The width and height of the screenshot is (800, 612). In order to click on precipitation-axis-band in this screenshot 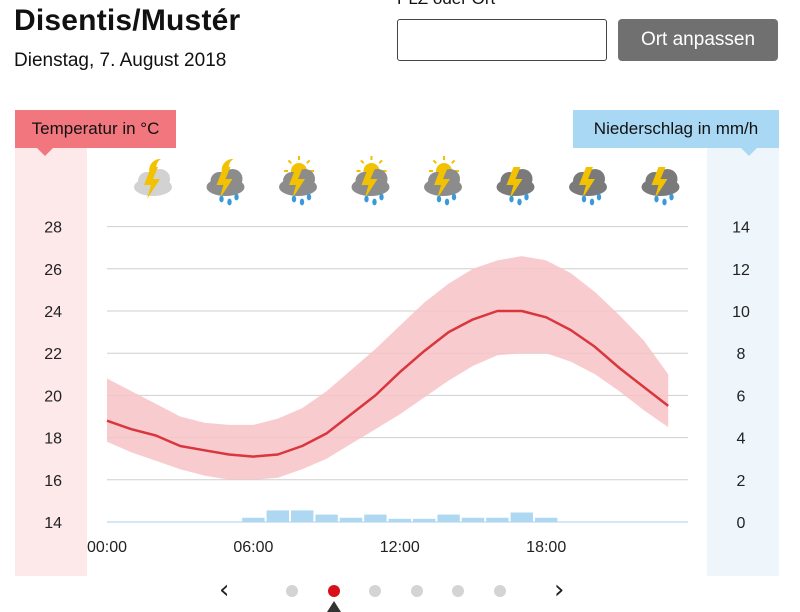, I will do `click(743, 362)`.